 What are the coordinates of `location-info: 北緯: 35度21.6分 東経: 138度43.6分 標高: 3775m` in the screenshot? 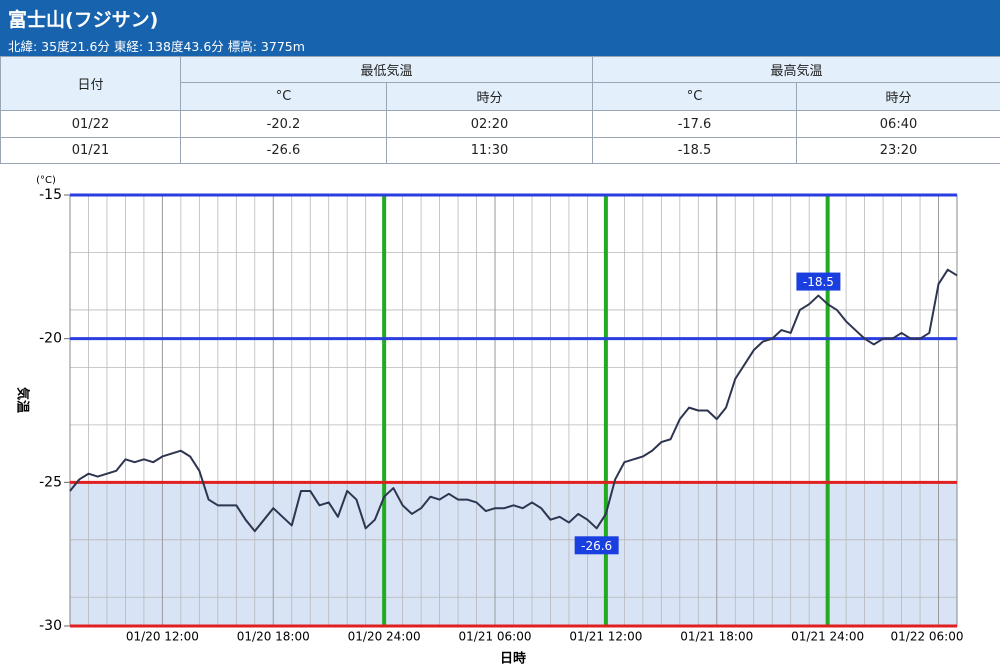 It's located at (156, 46).